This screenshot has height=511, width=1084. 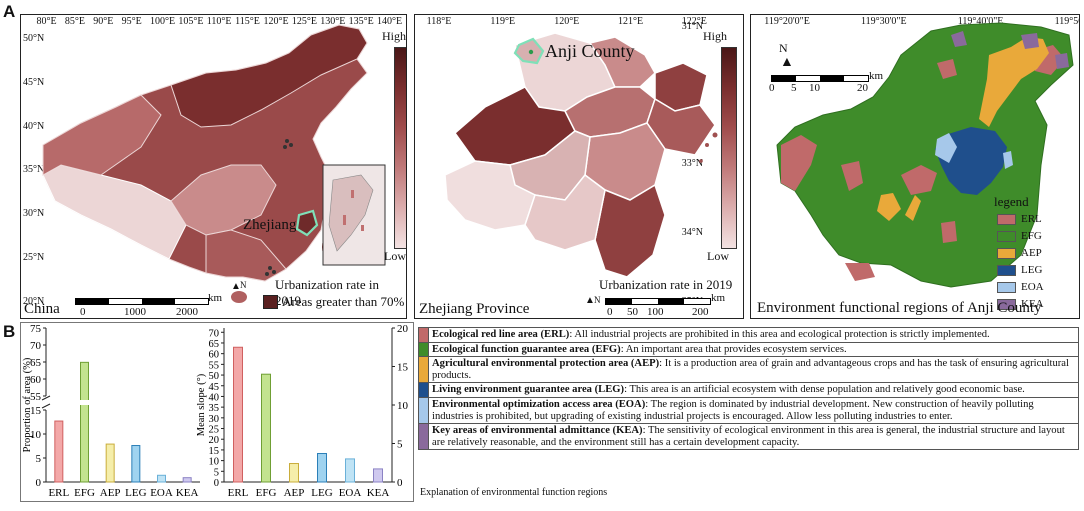 I want to click on chart2-left-tick-label: 50, so click(x=214, y=376).